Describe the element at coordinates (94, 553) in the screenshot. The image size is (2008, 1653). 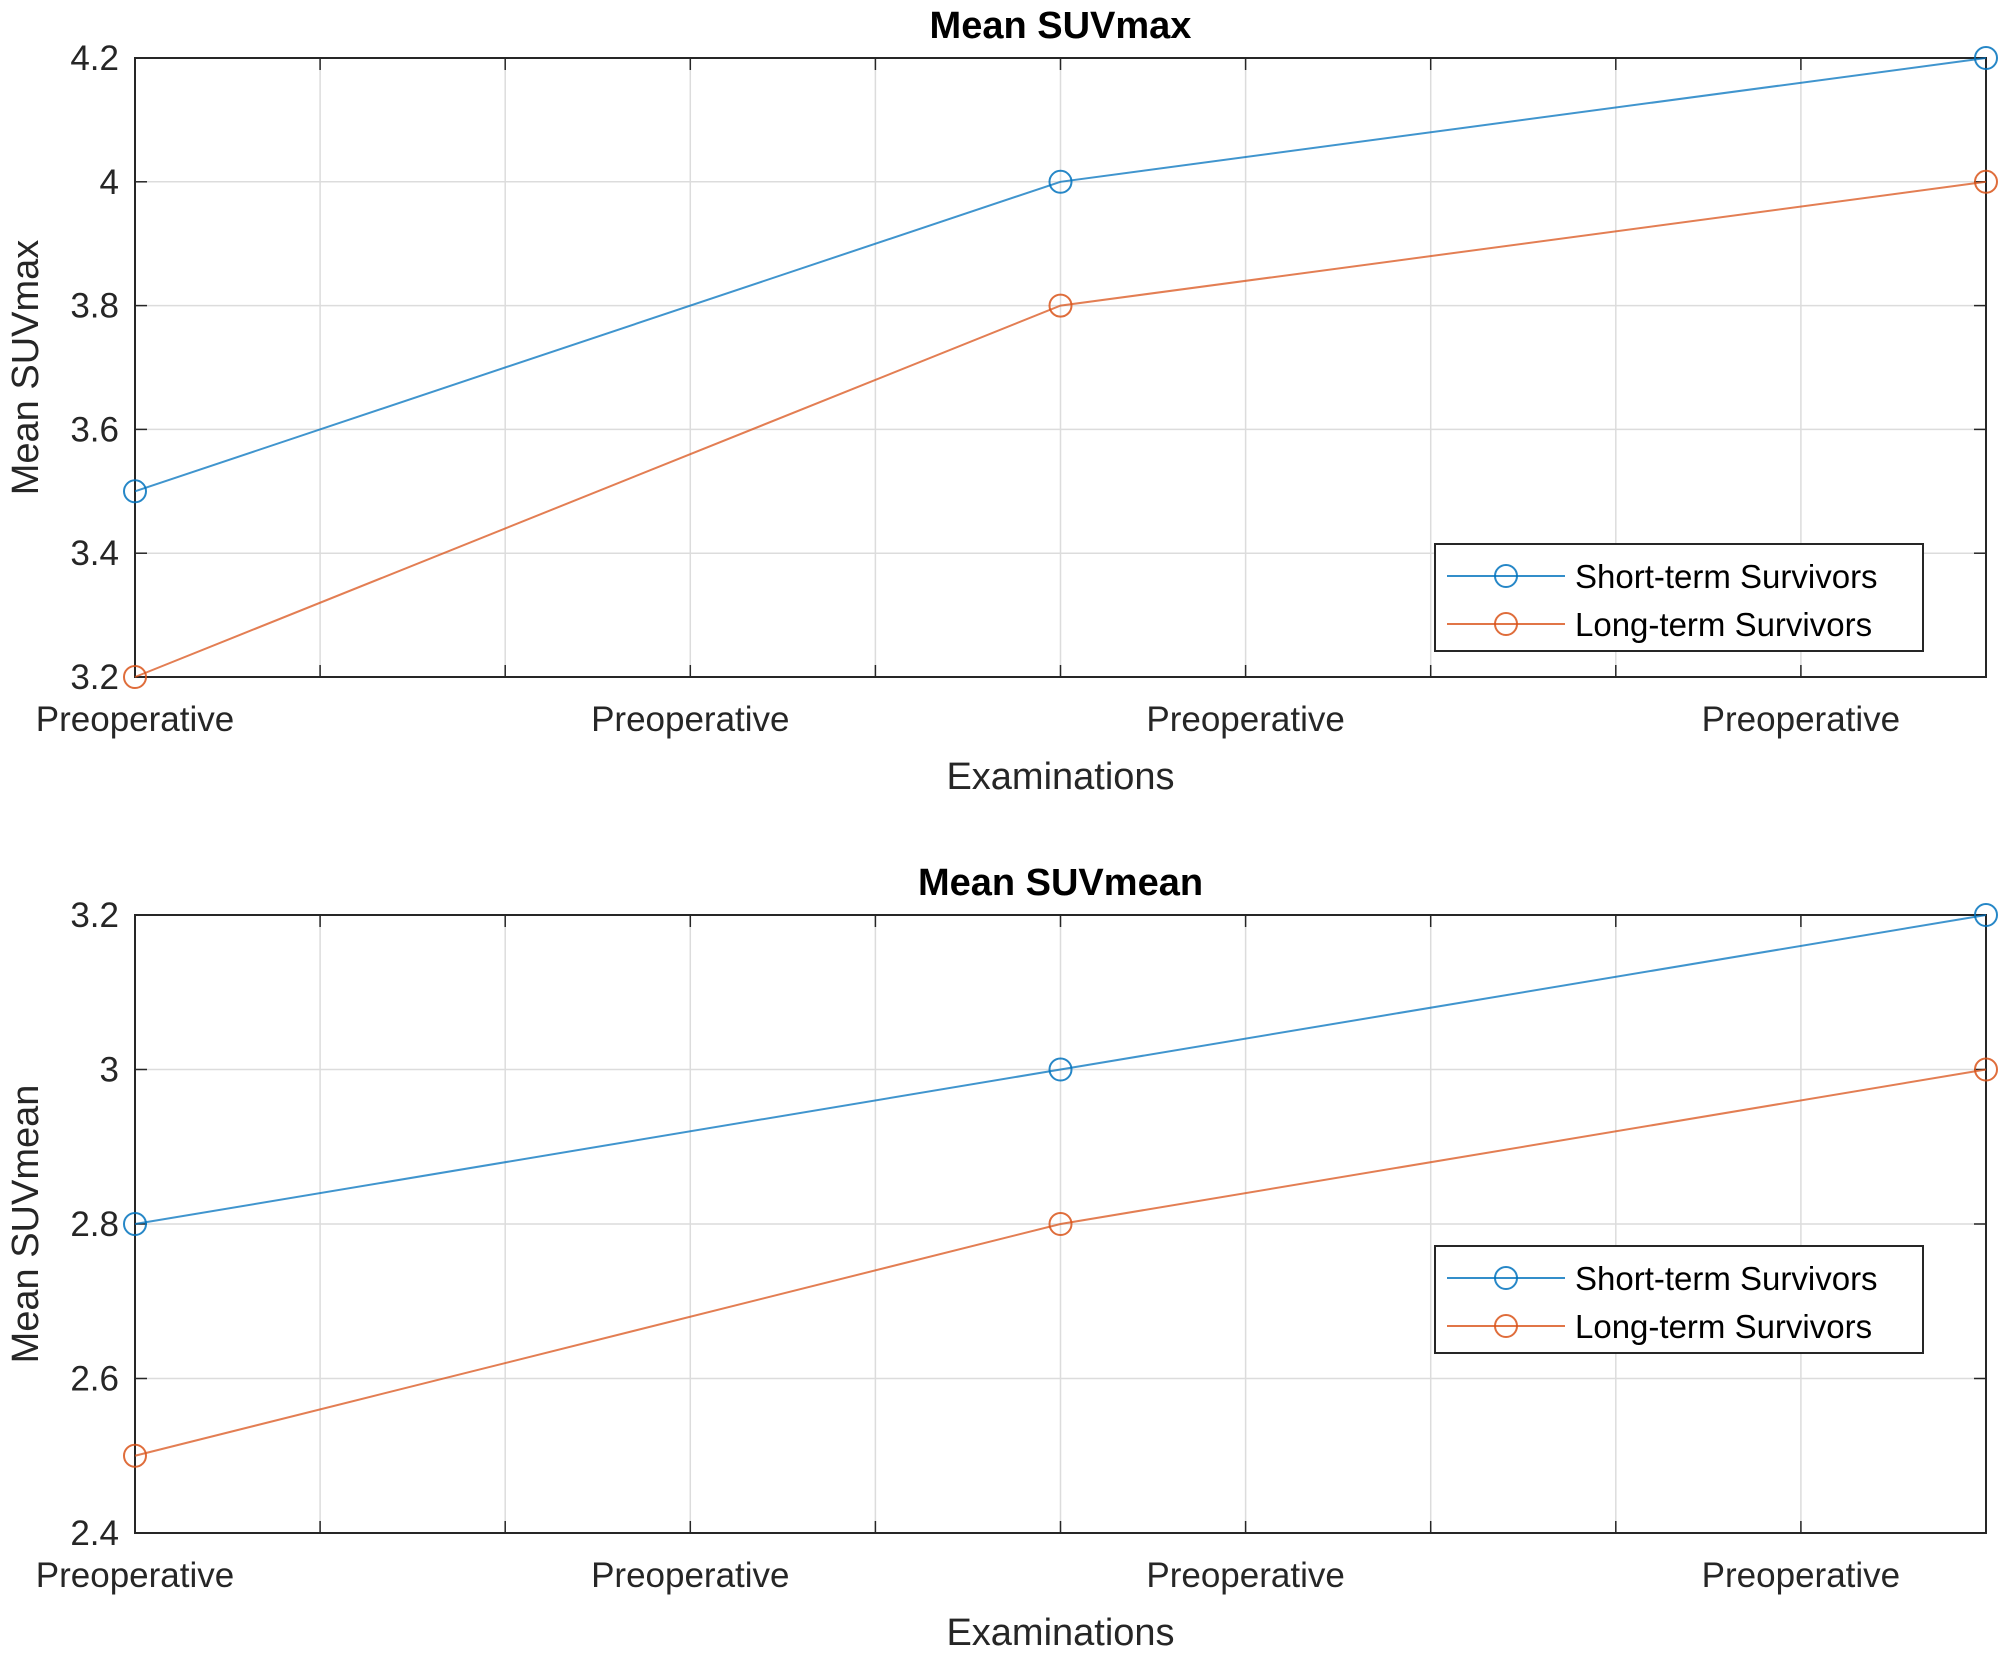
I see `y-tick-label: 3.4` at that location.